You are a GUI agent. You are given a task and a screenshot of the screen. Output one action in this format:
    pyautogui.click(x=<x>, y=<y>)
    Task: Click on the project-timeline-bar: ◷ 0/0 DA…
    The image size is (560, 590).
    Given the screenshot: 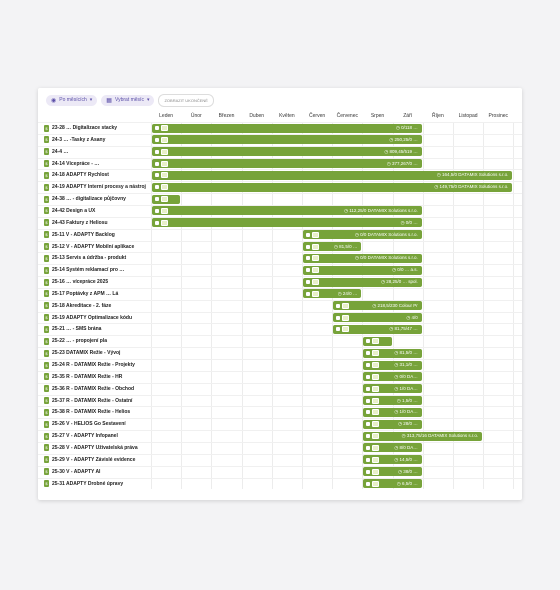 What is the action you would take?
    pyautogui.click(x=392, y=377)
    